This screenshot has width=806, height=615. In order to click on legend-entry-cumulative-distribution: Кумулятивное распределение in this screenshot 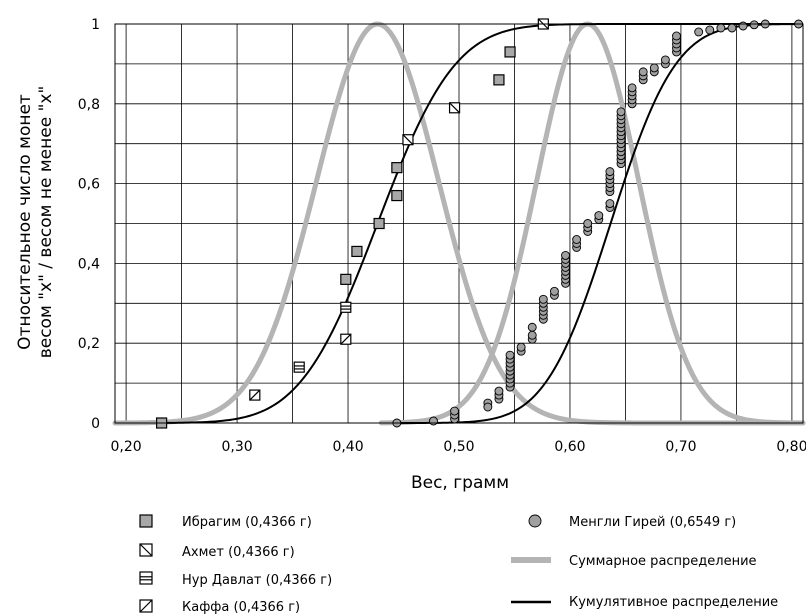, I will do `click(644, 602)`.